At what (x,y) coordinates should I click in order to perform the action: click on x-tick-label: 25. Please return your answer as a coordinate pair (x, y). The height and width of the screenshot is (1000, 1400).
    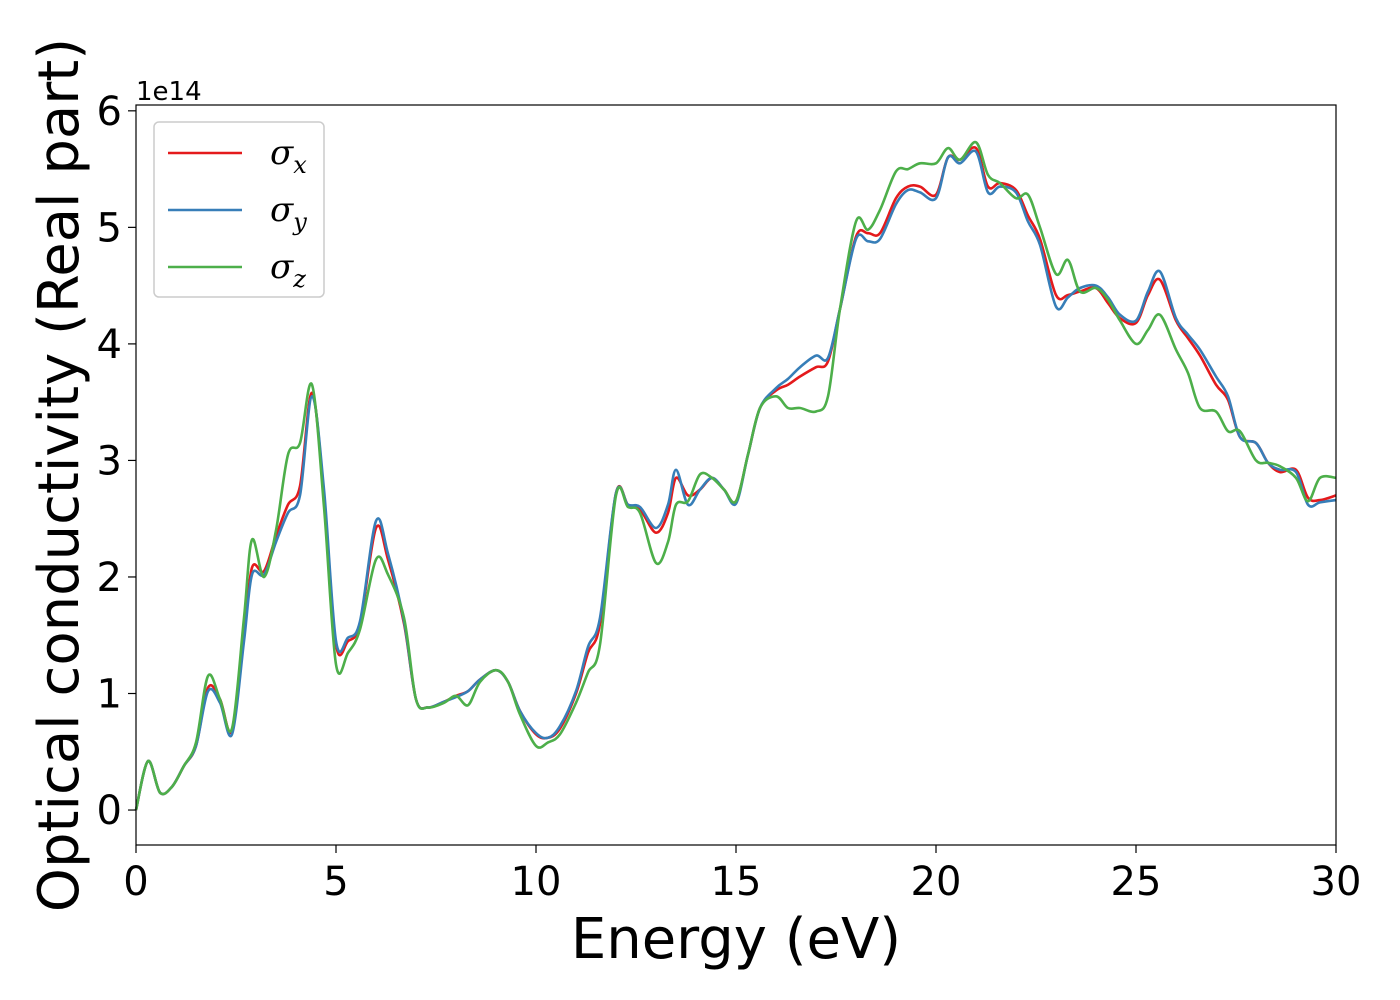
    Looking at the image, I should click on (1136, 882).